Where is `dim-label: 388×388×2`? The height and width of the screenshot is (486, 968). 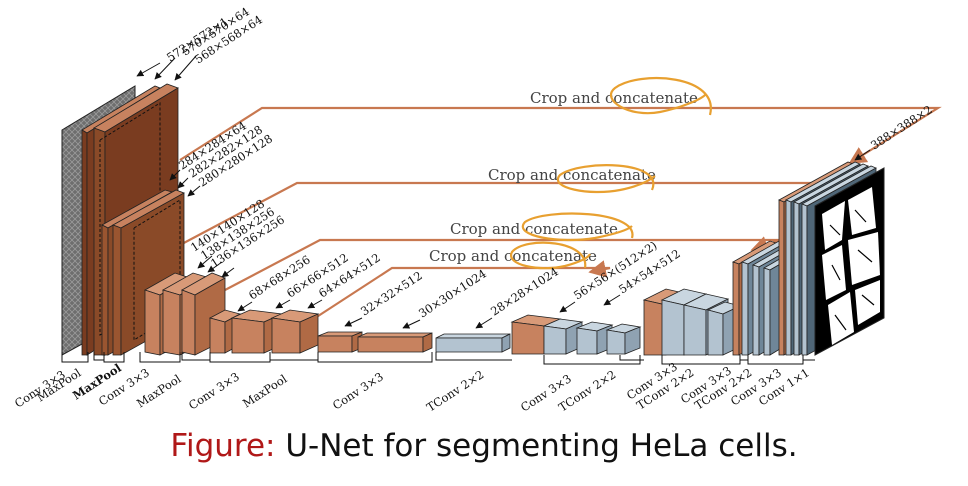
dim-label: 388×388×2 is located at coordinates (901, 127).